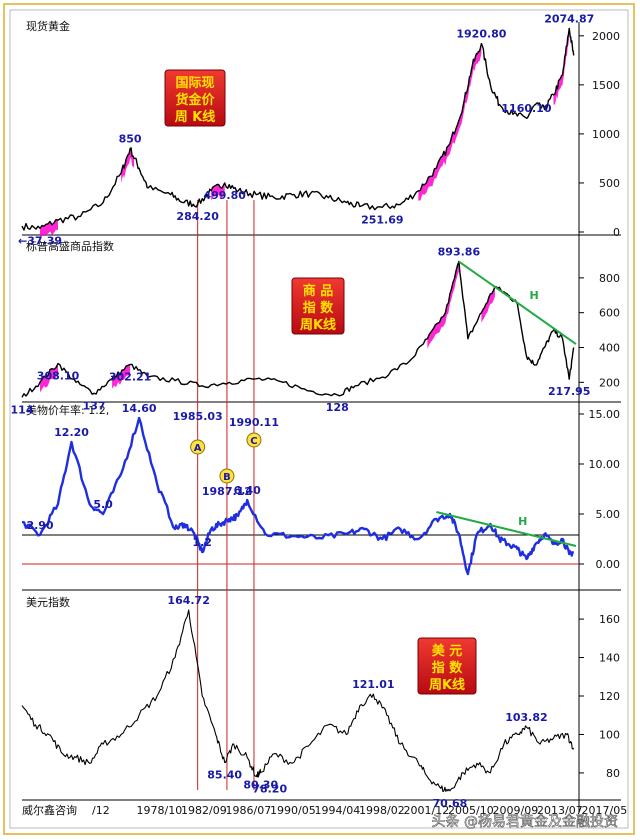  I want to click on data-label: 302.21, so click(130, 377).